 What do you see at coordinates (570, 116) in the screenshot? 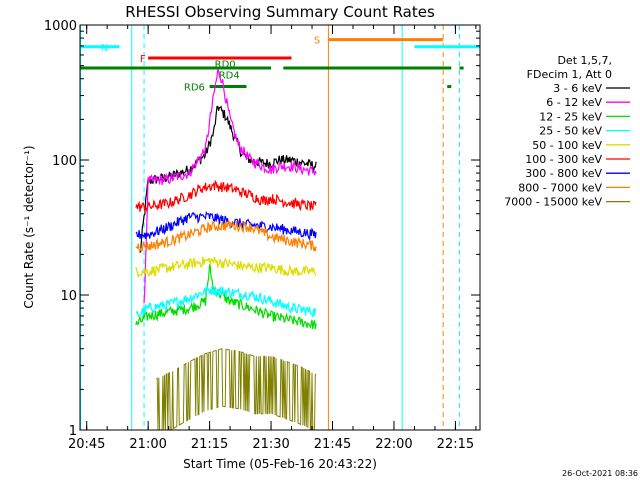
I see `legend-entry-label: 12 - 25 keV` at bounding box center [570, 116].